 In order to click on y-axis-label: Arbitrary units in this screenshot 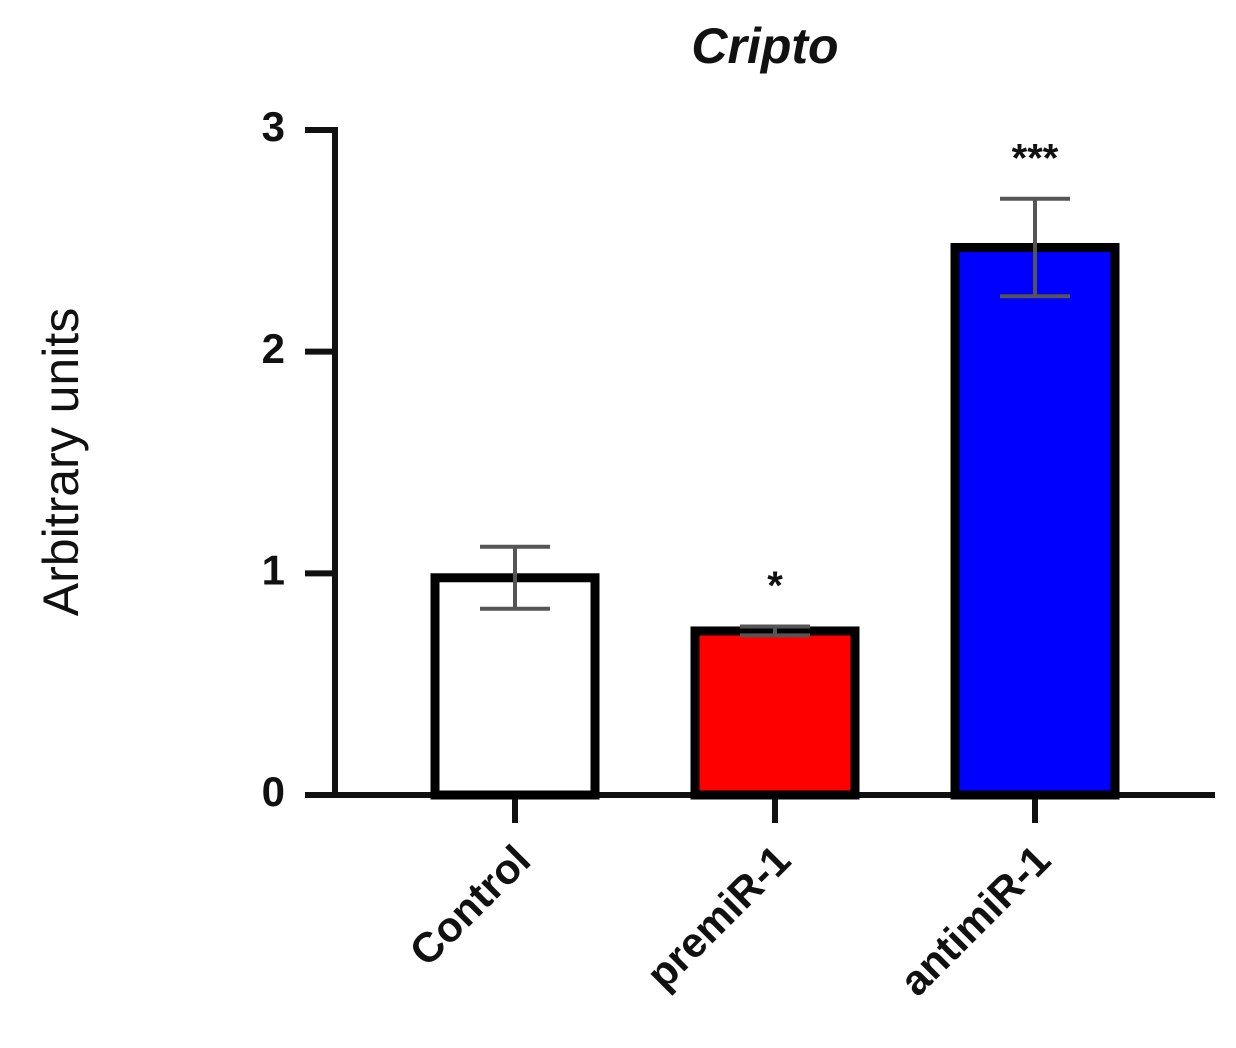, I will do `click(61, 462)`.